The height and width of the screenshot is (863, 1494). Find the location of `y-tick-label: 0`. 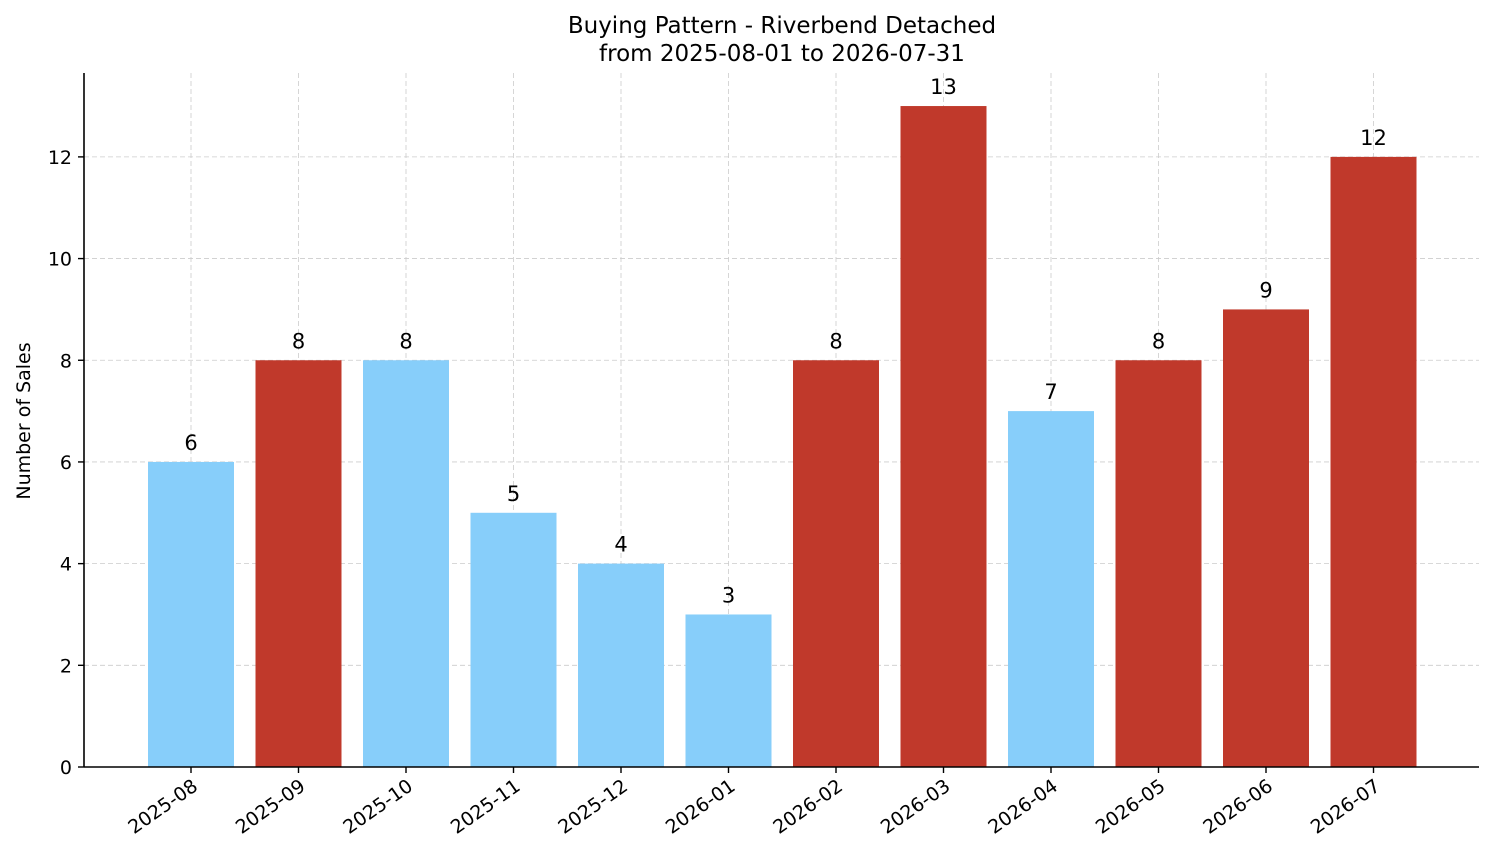

y-tick-label: 0 is located at coordinates (66, 768).